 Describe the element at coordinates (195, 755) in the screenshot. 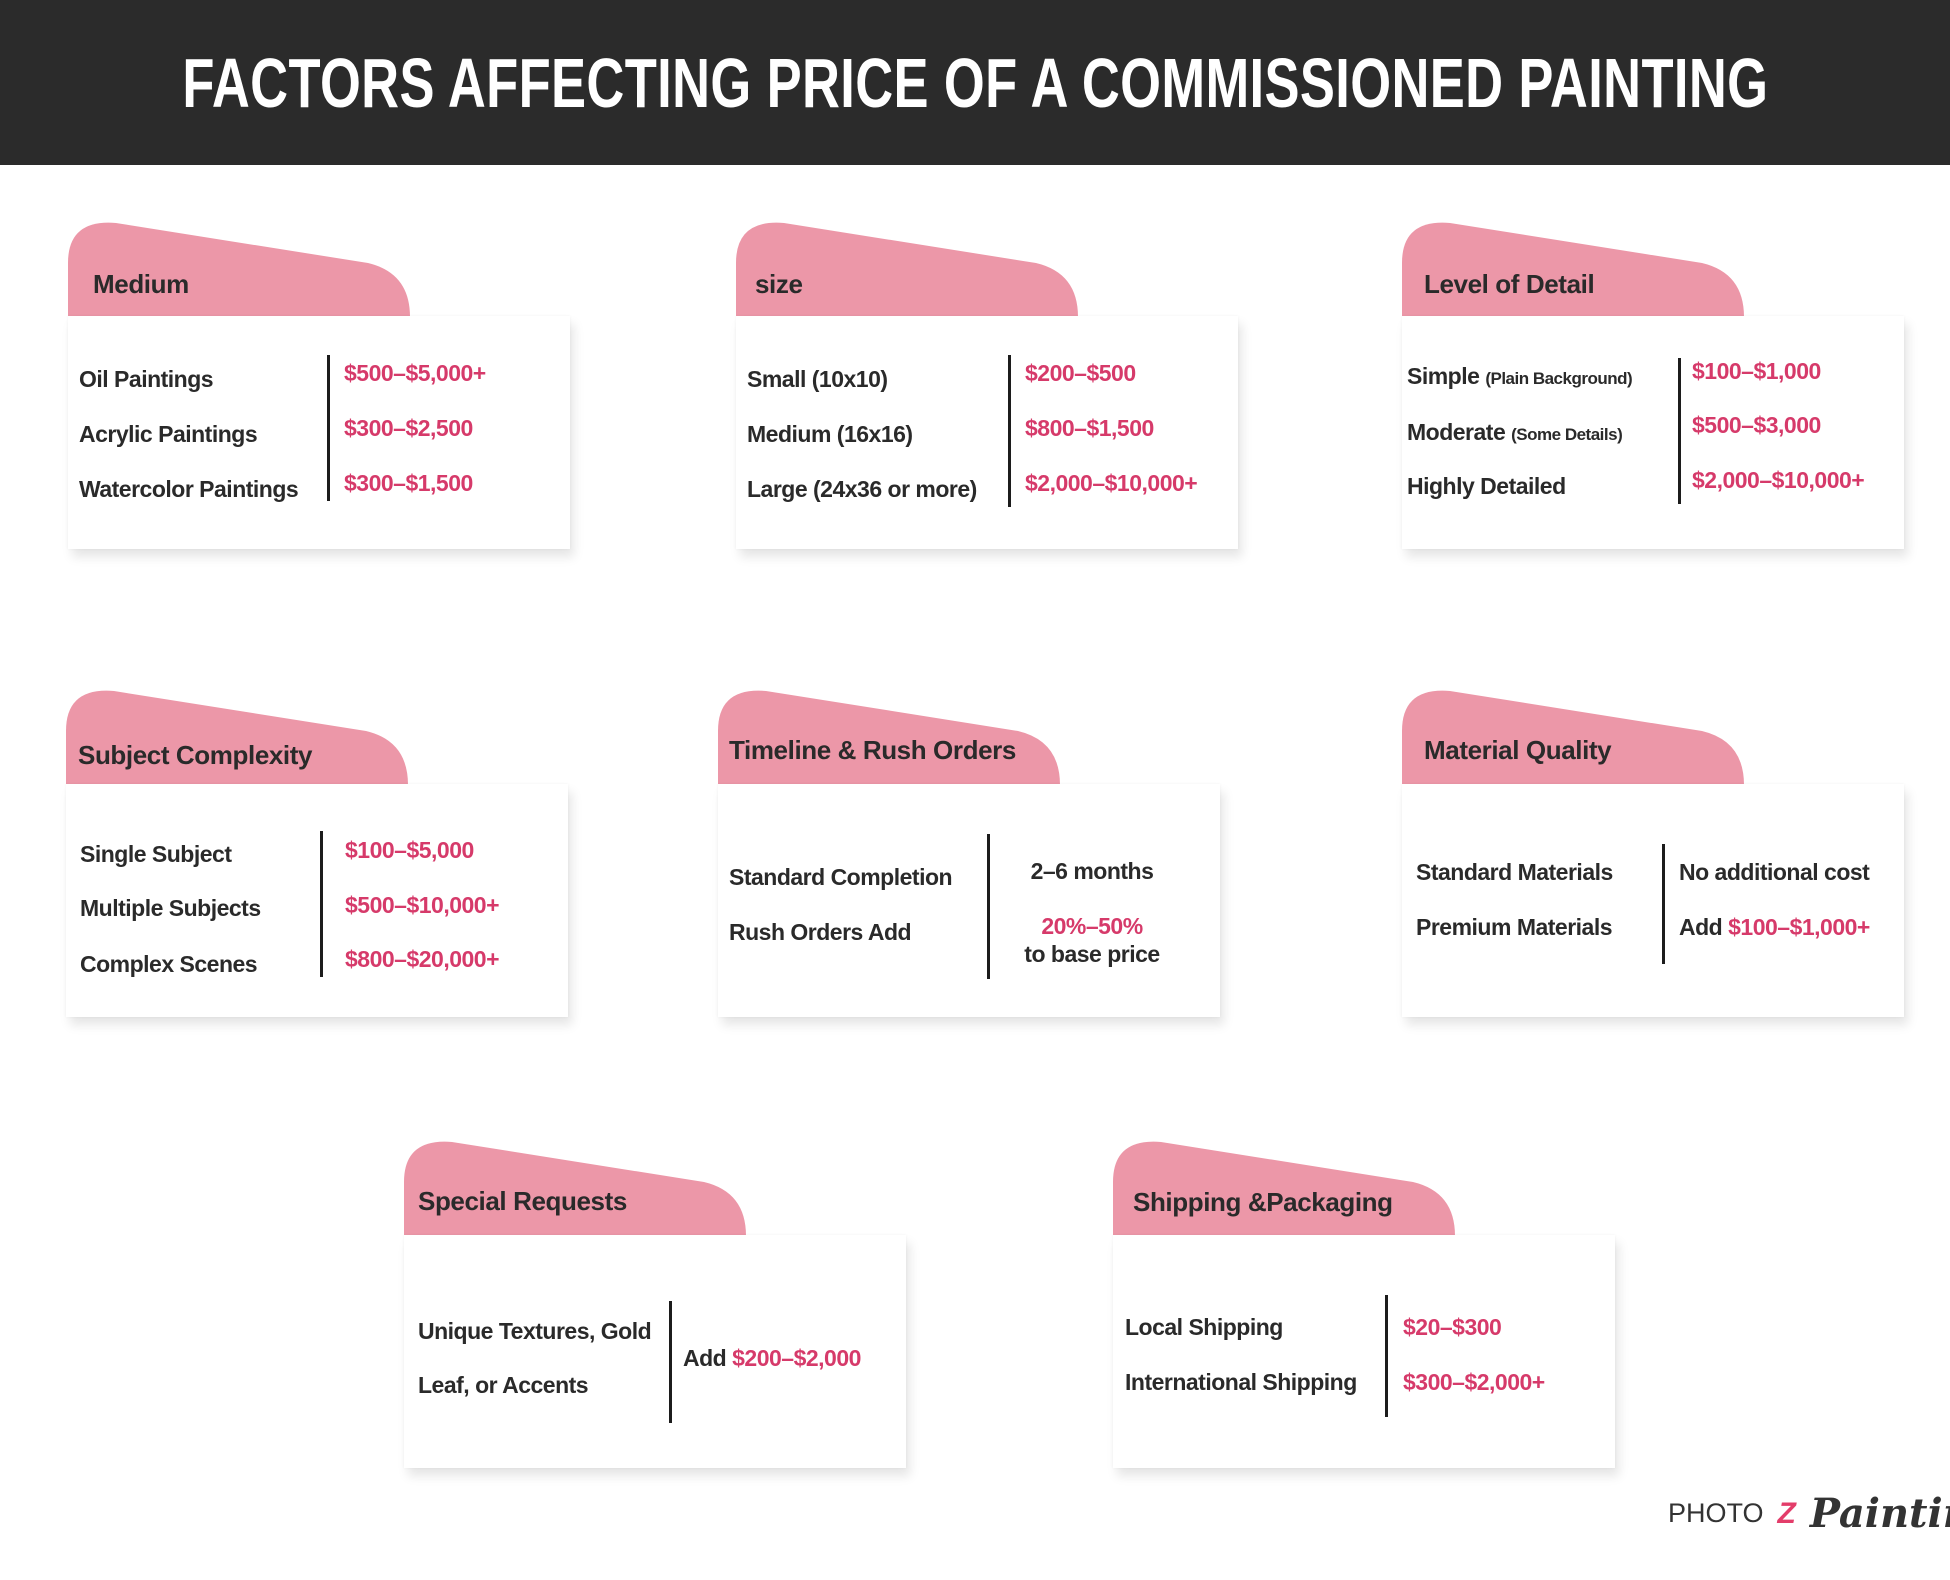

I see `card-title: Subject Complexity` at that location.